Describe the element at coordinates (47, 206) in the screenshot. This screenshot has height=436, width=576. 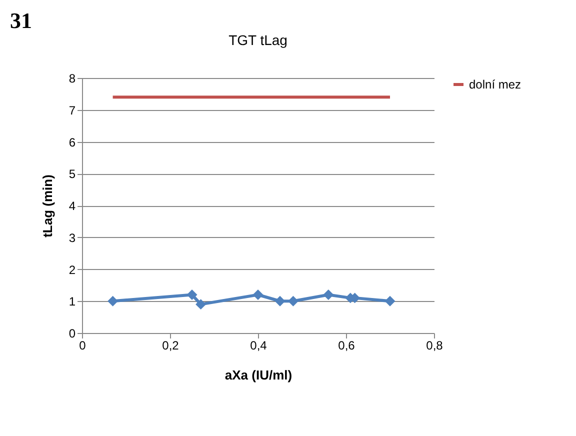
I see `y-axis-title: tLag (min)` at that location.